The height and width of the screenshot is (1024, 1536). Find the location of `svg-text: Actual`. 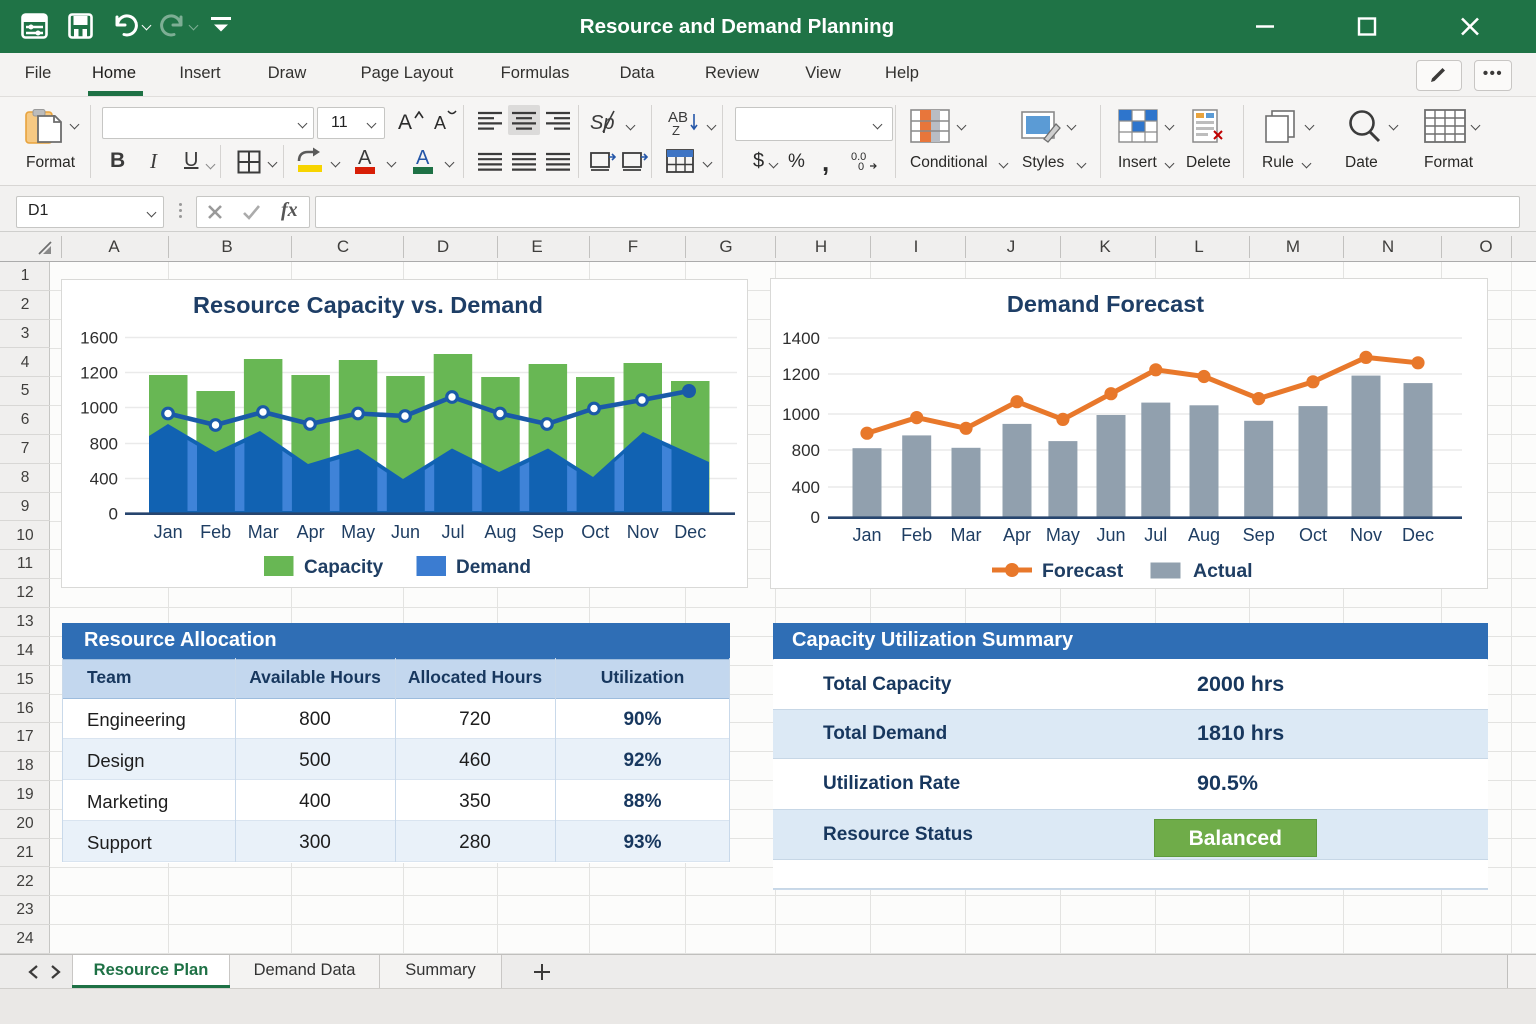

svg-text: Actual is located at coordinates (1223, 571).